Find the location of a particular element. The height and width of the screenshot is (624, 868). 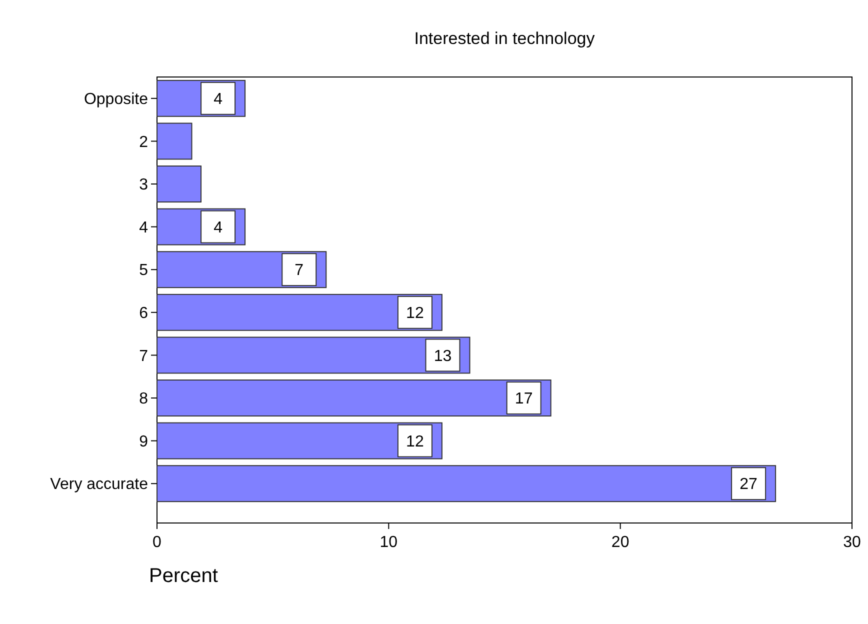

chart-title: Interested in technology is located at coordinates (505, 38).